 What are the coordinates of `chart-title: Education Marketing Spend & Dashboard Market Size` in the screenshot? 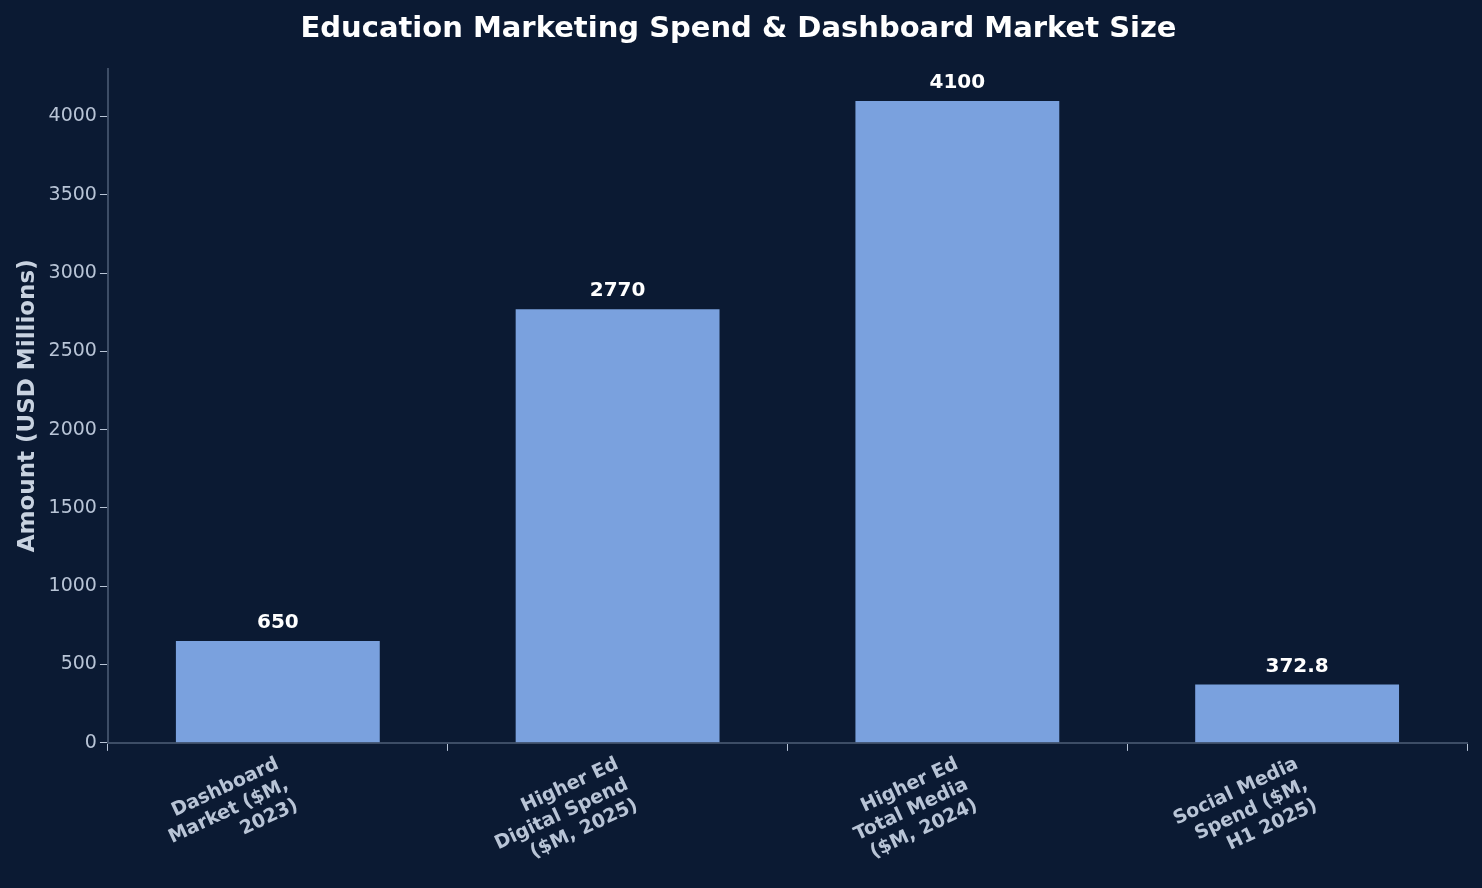 It's located at (738, 26).